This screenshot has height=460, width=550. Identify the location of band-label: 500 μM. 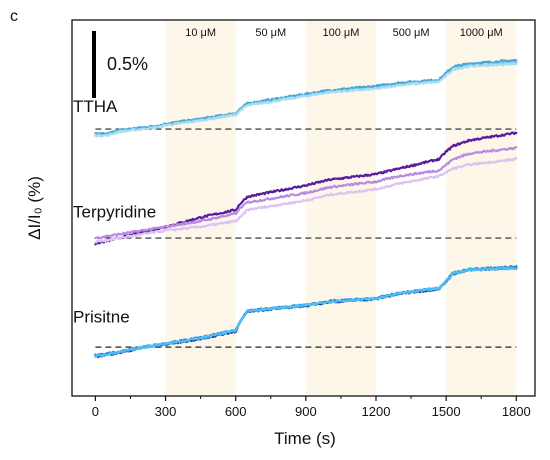
(411, 33).